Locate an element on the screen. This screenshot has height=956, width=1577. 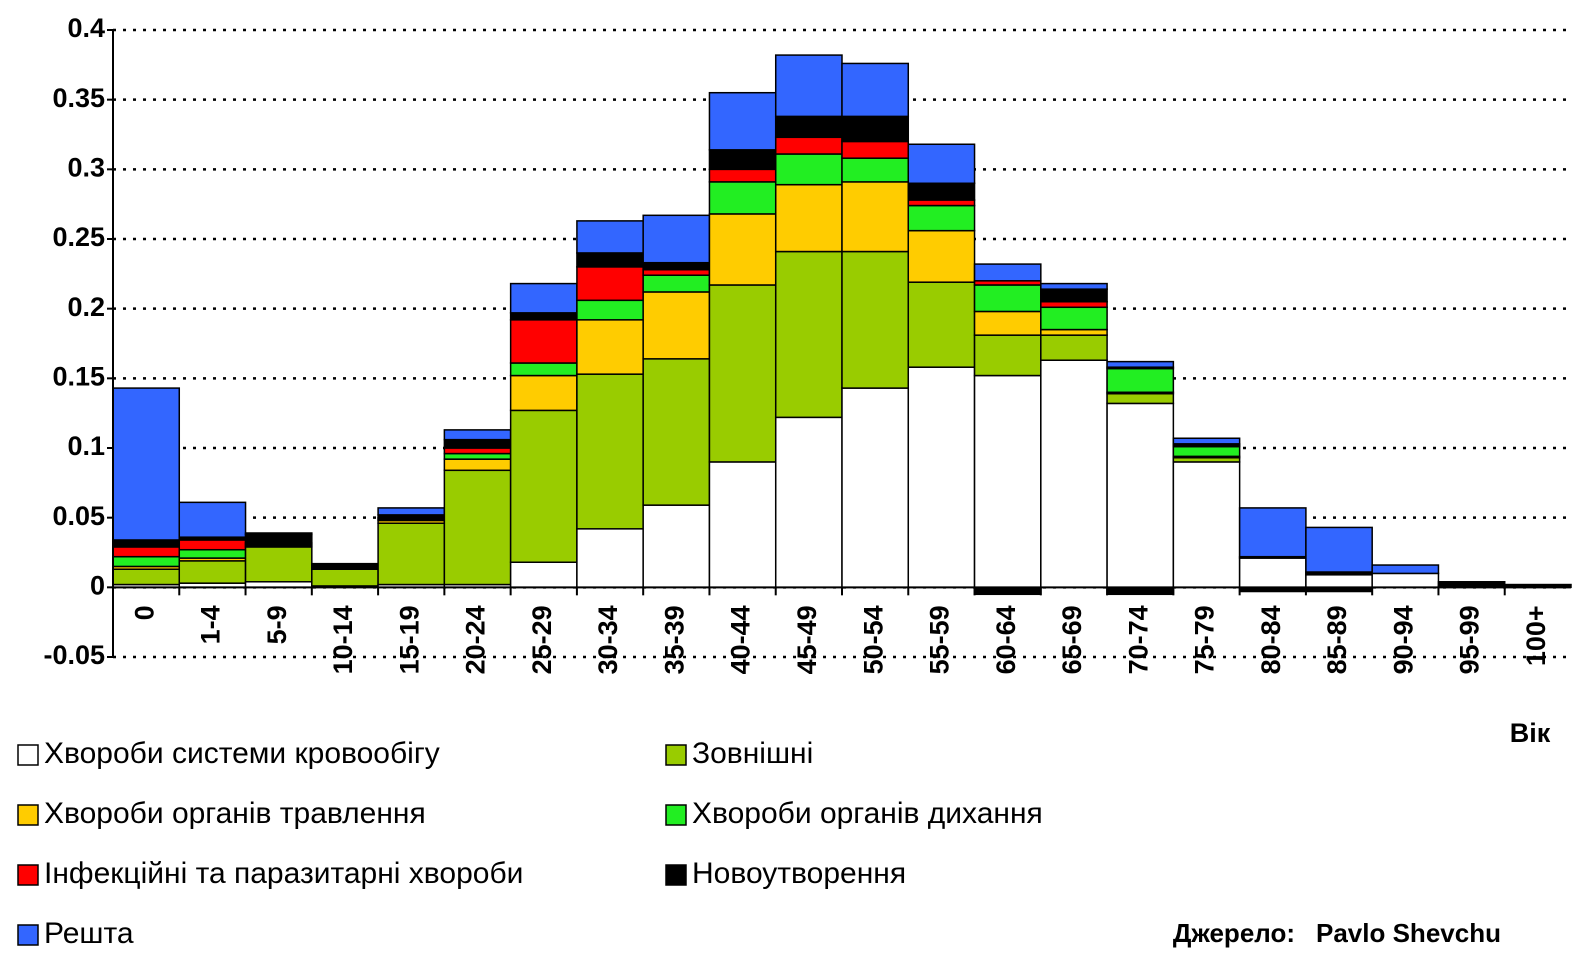
x-tick-label: 30-34 is located at coordinates (608, 639).